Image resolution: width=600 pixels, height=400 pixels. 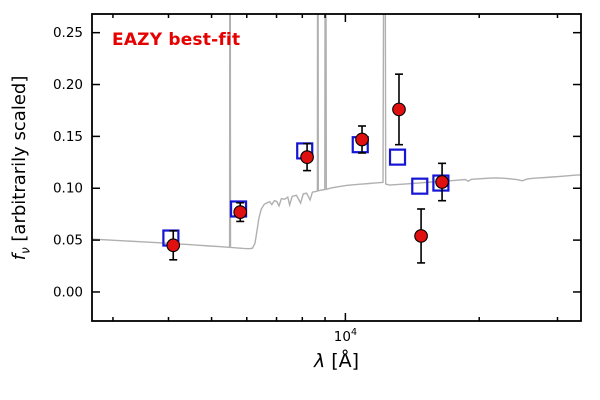 What do you see at coordinates (176, 40) in the screenshot?
I see `annotation-eazy-best-fit: EAZY best-fit` at bounding box center [176, 40].